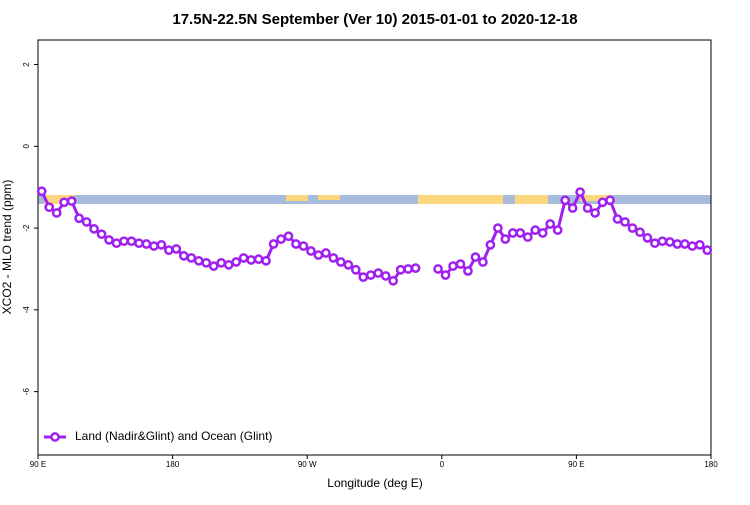 This screenshot has width=750, height=505. What do you see at coordinates (55, 437) in the screenshot?
I see `legend-marker` at bounding box center [55, 437].